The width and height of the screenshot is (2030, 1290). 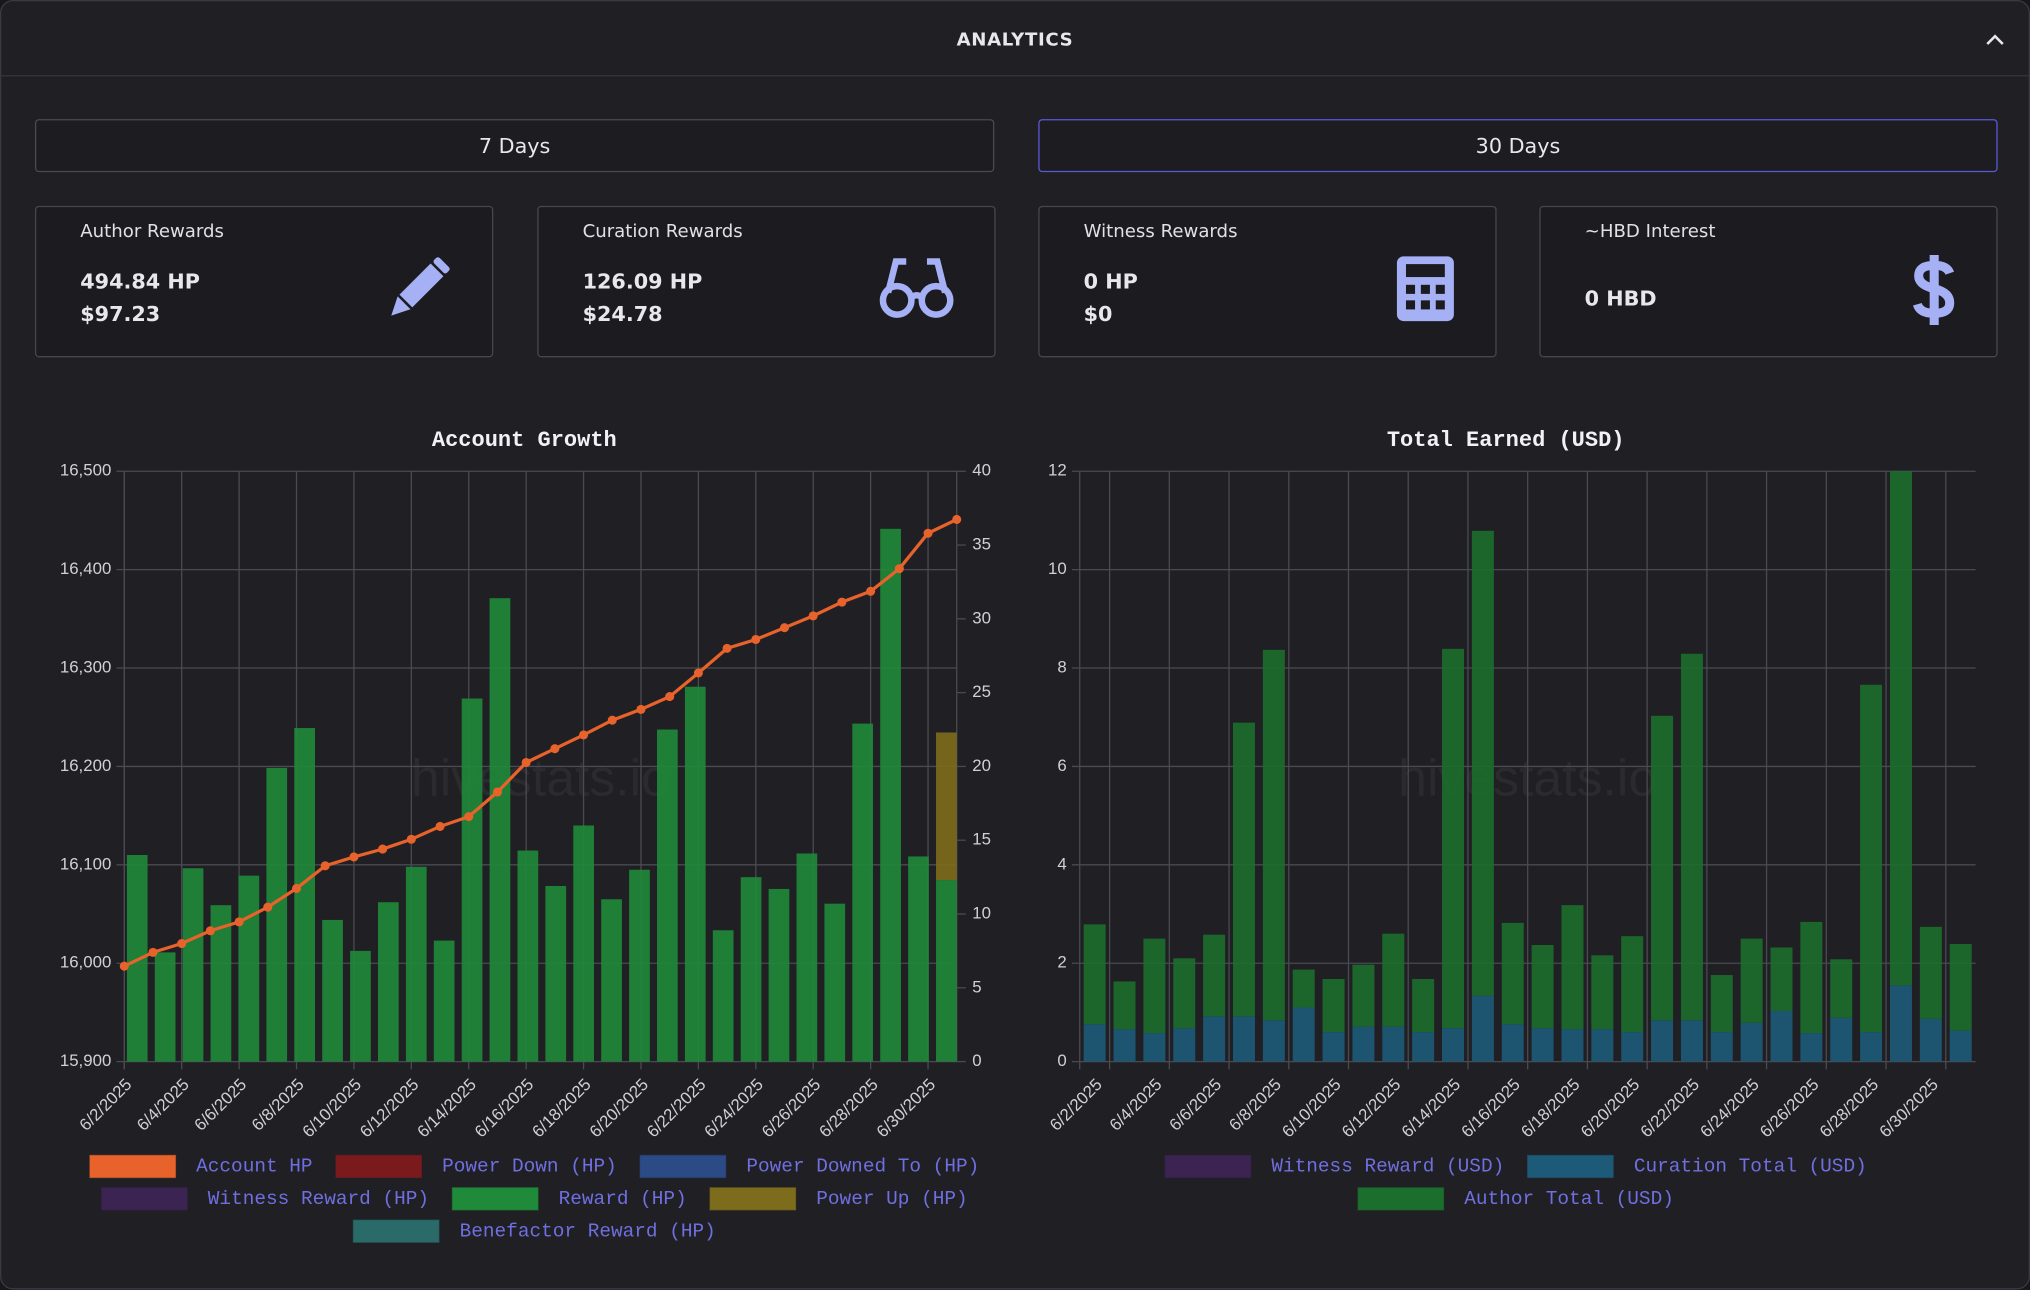 I want to click on chart-title: Account Growth, so click(x=524, y=440).